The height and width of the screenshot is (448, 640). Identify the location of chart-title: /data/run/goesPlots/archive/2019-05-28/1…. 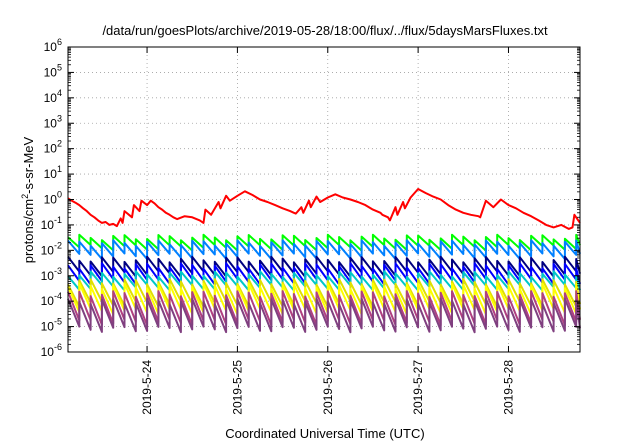
(325, 30).